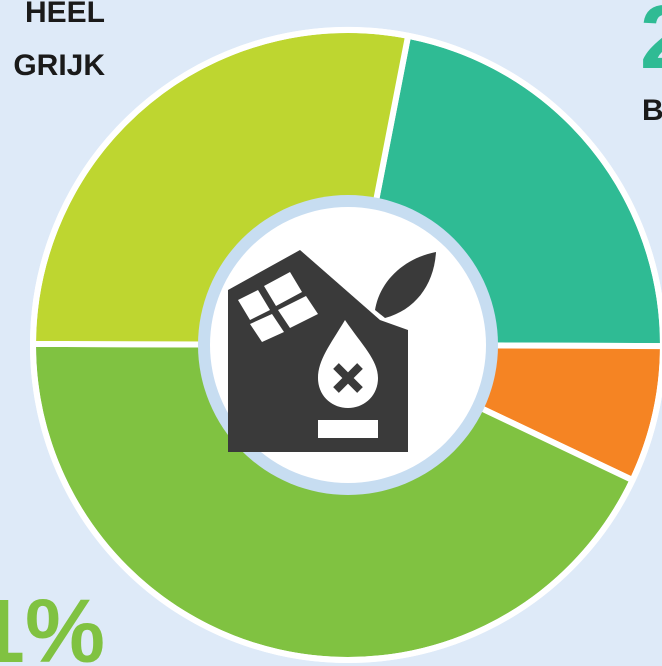  What do you see at coordinates (348, 378) in the screenshot?
I see `cross` at bounding box center [348, 378].